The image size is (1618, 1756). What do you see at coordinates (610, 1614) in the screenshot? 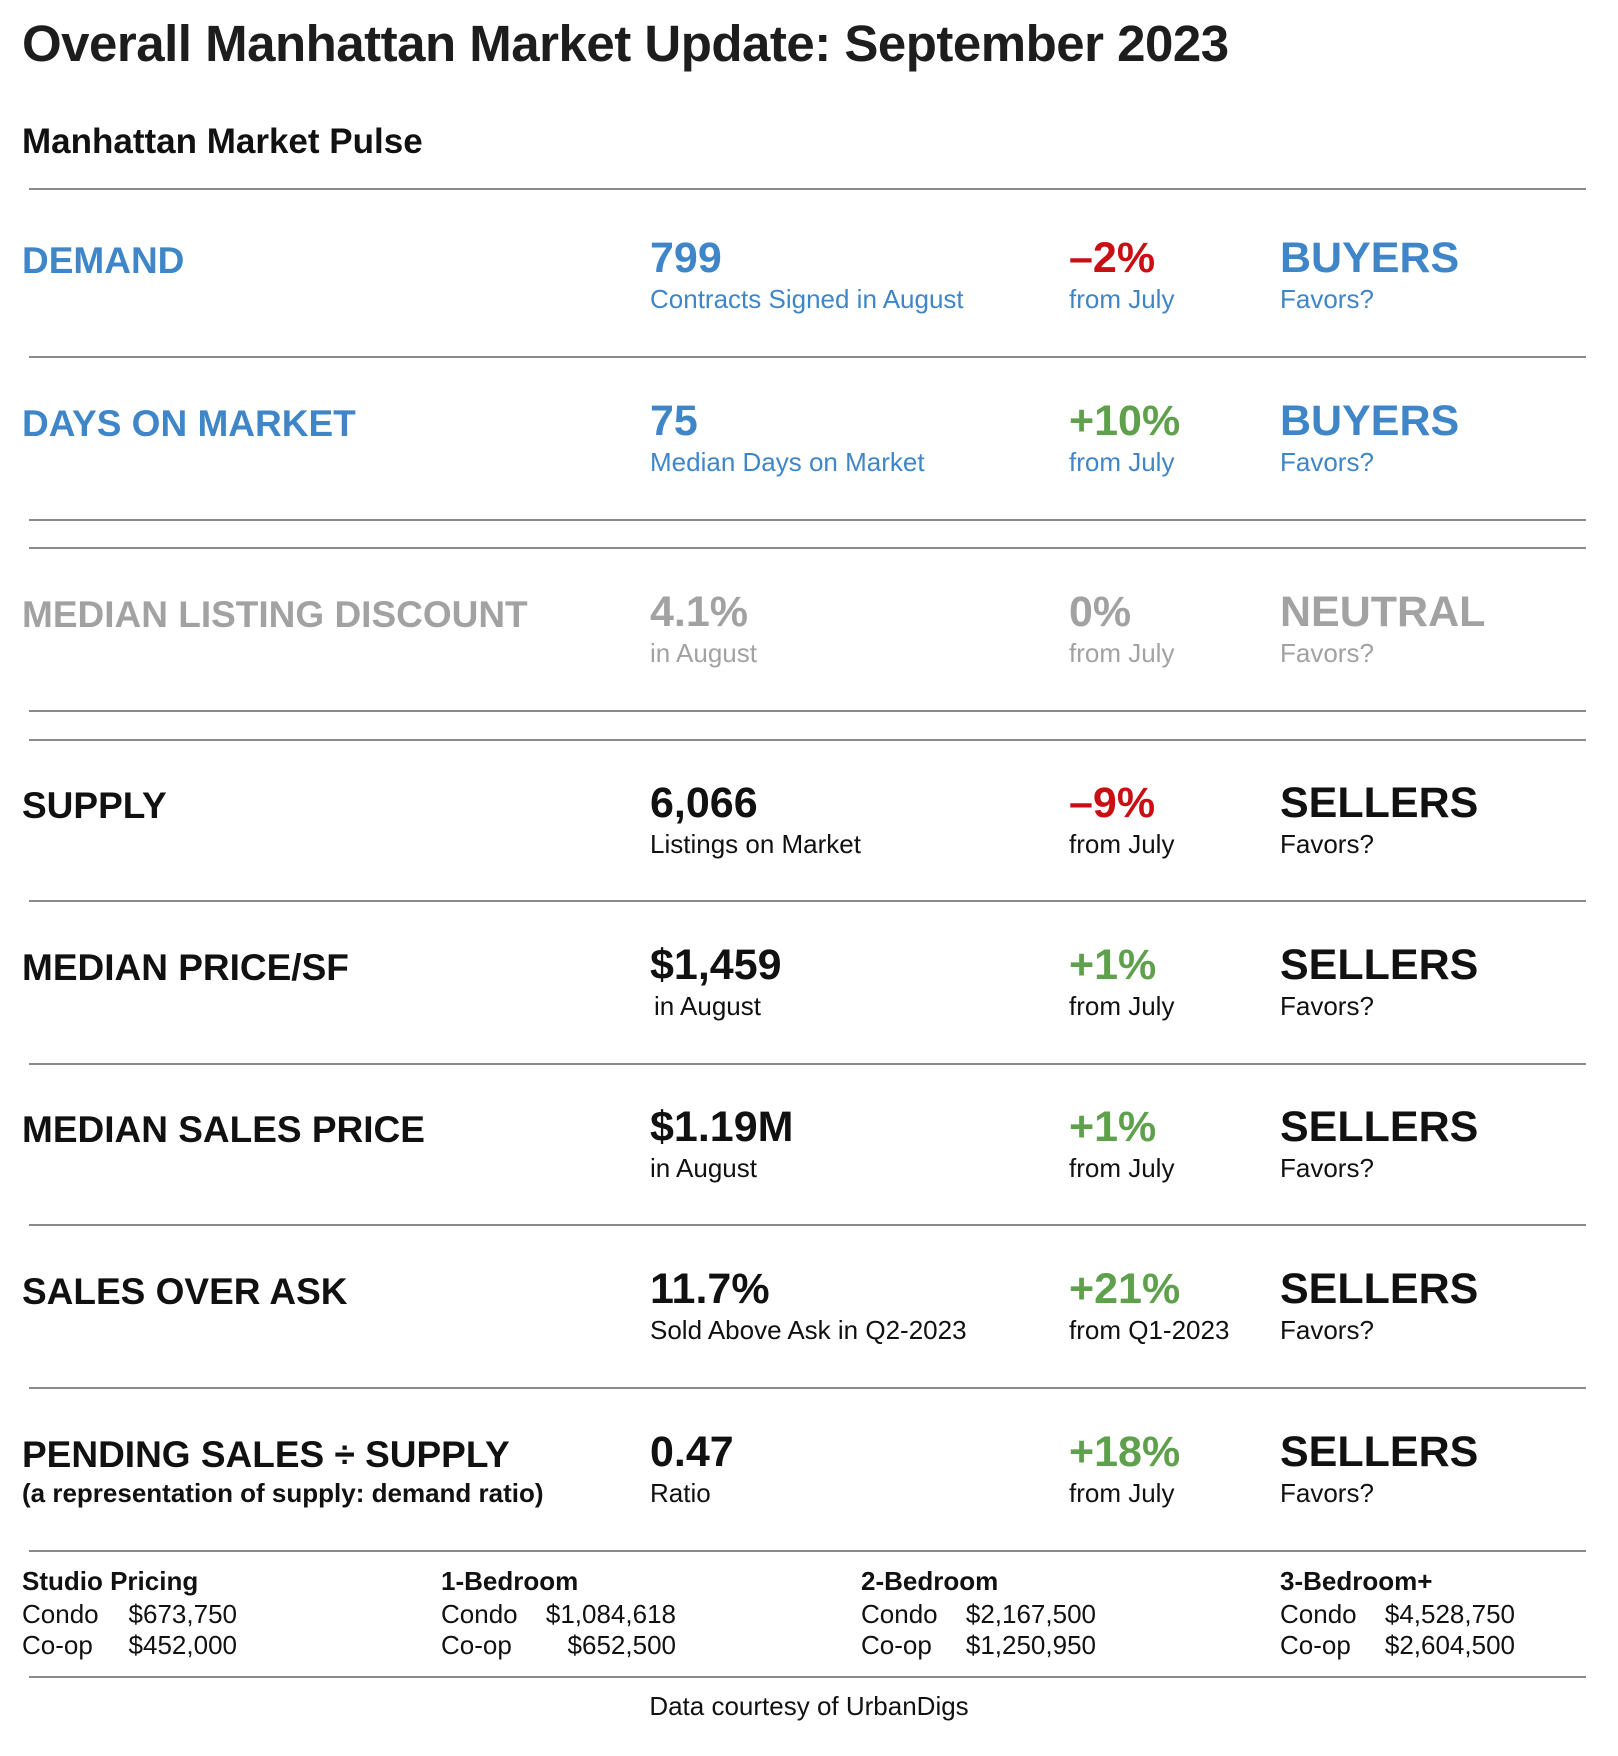
I see `pricing-value: $1,084,618` at bounding box center [610, 1614].